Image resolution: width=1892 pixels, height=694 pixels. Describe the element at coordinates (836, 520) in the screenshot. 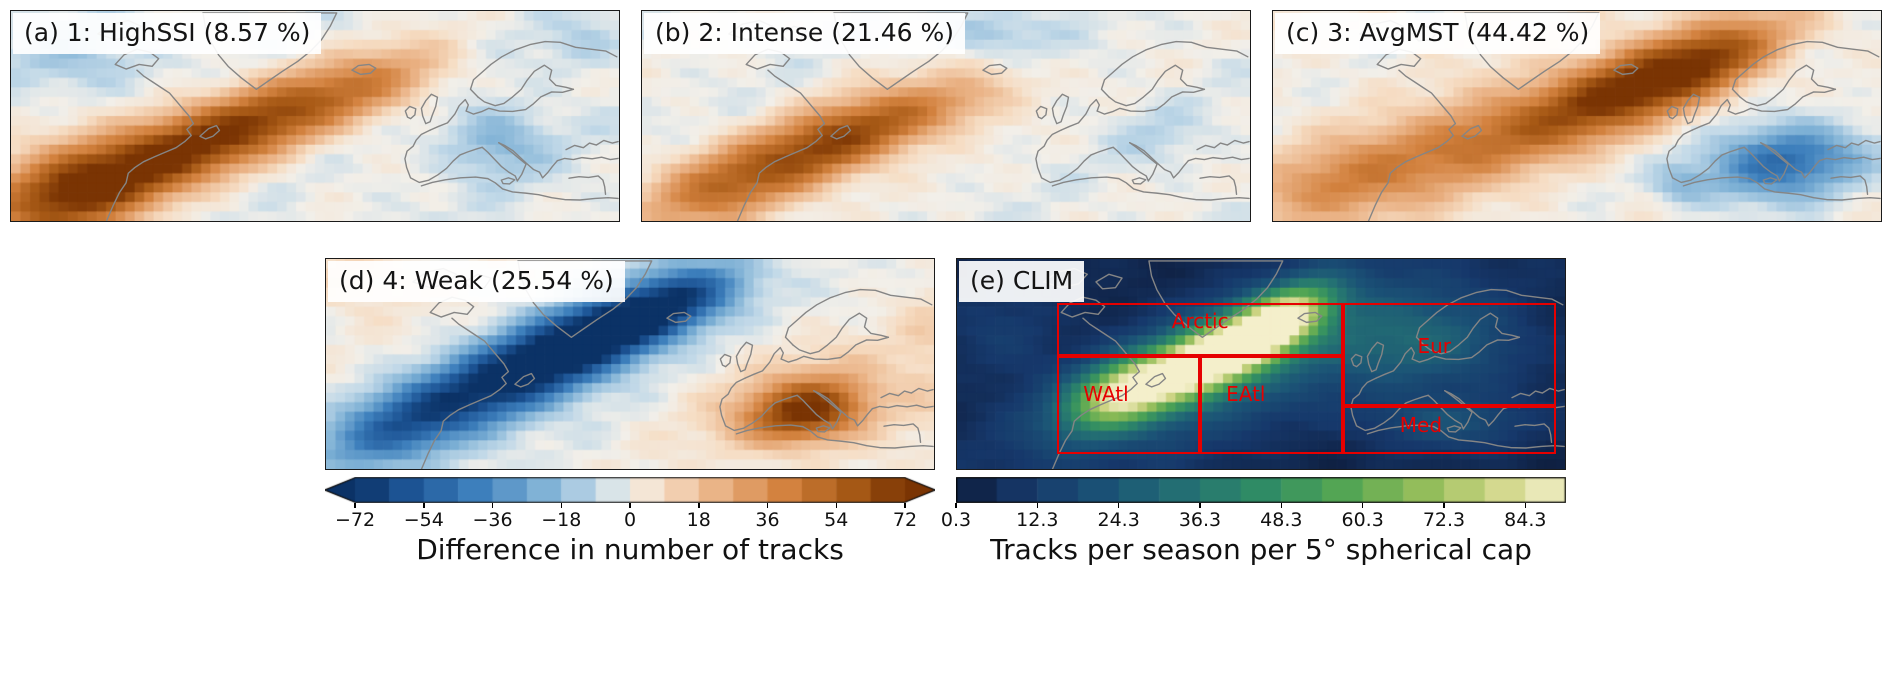

I see `colorbar-tick-label: 54` at that location.